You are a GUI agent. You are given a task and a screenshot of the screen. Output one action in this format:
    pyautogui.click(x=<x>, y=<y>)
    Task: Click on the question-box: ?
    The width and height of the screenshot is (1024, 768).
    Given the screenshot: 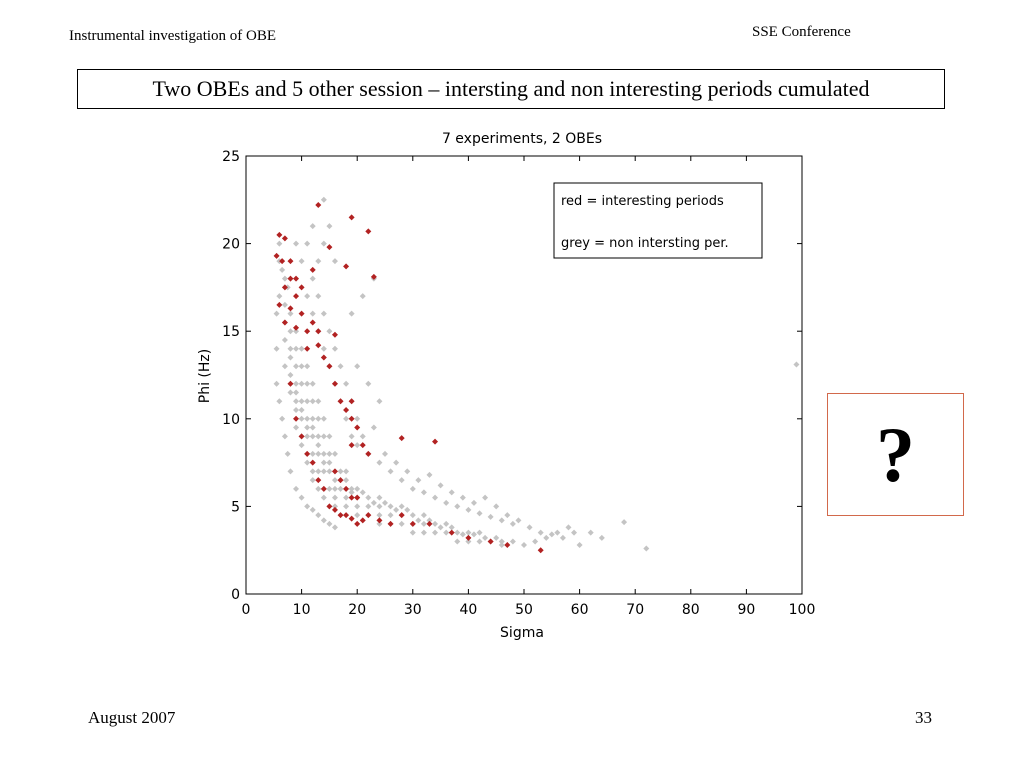 What is the action you would take?
    pyautogui.click(x=895, y=454)
    